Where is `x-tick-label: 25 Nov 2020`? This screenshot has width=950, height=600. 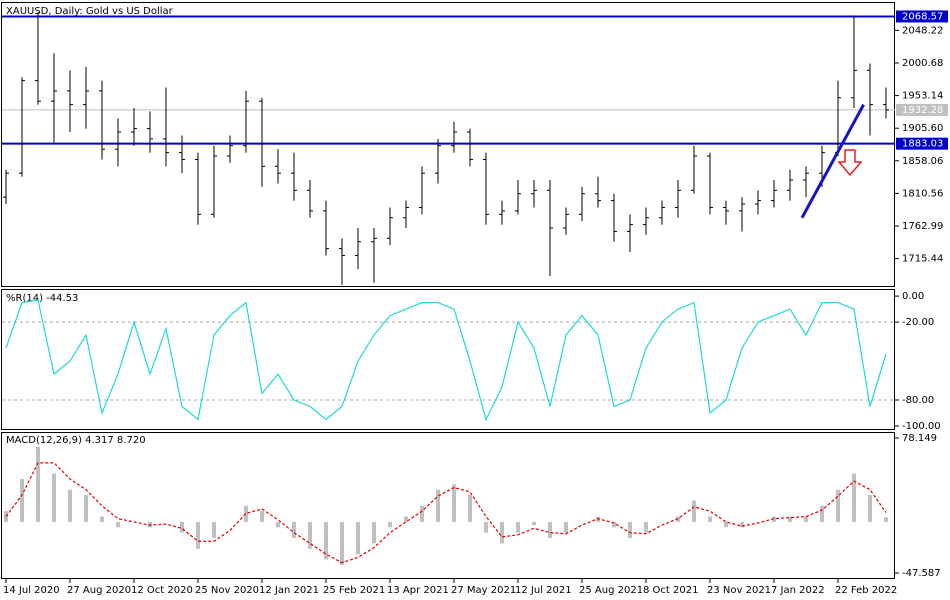 x-tick-label: 25 Nov 2020 is located at coordinates (227, 590).